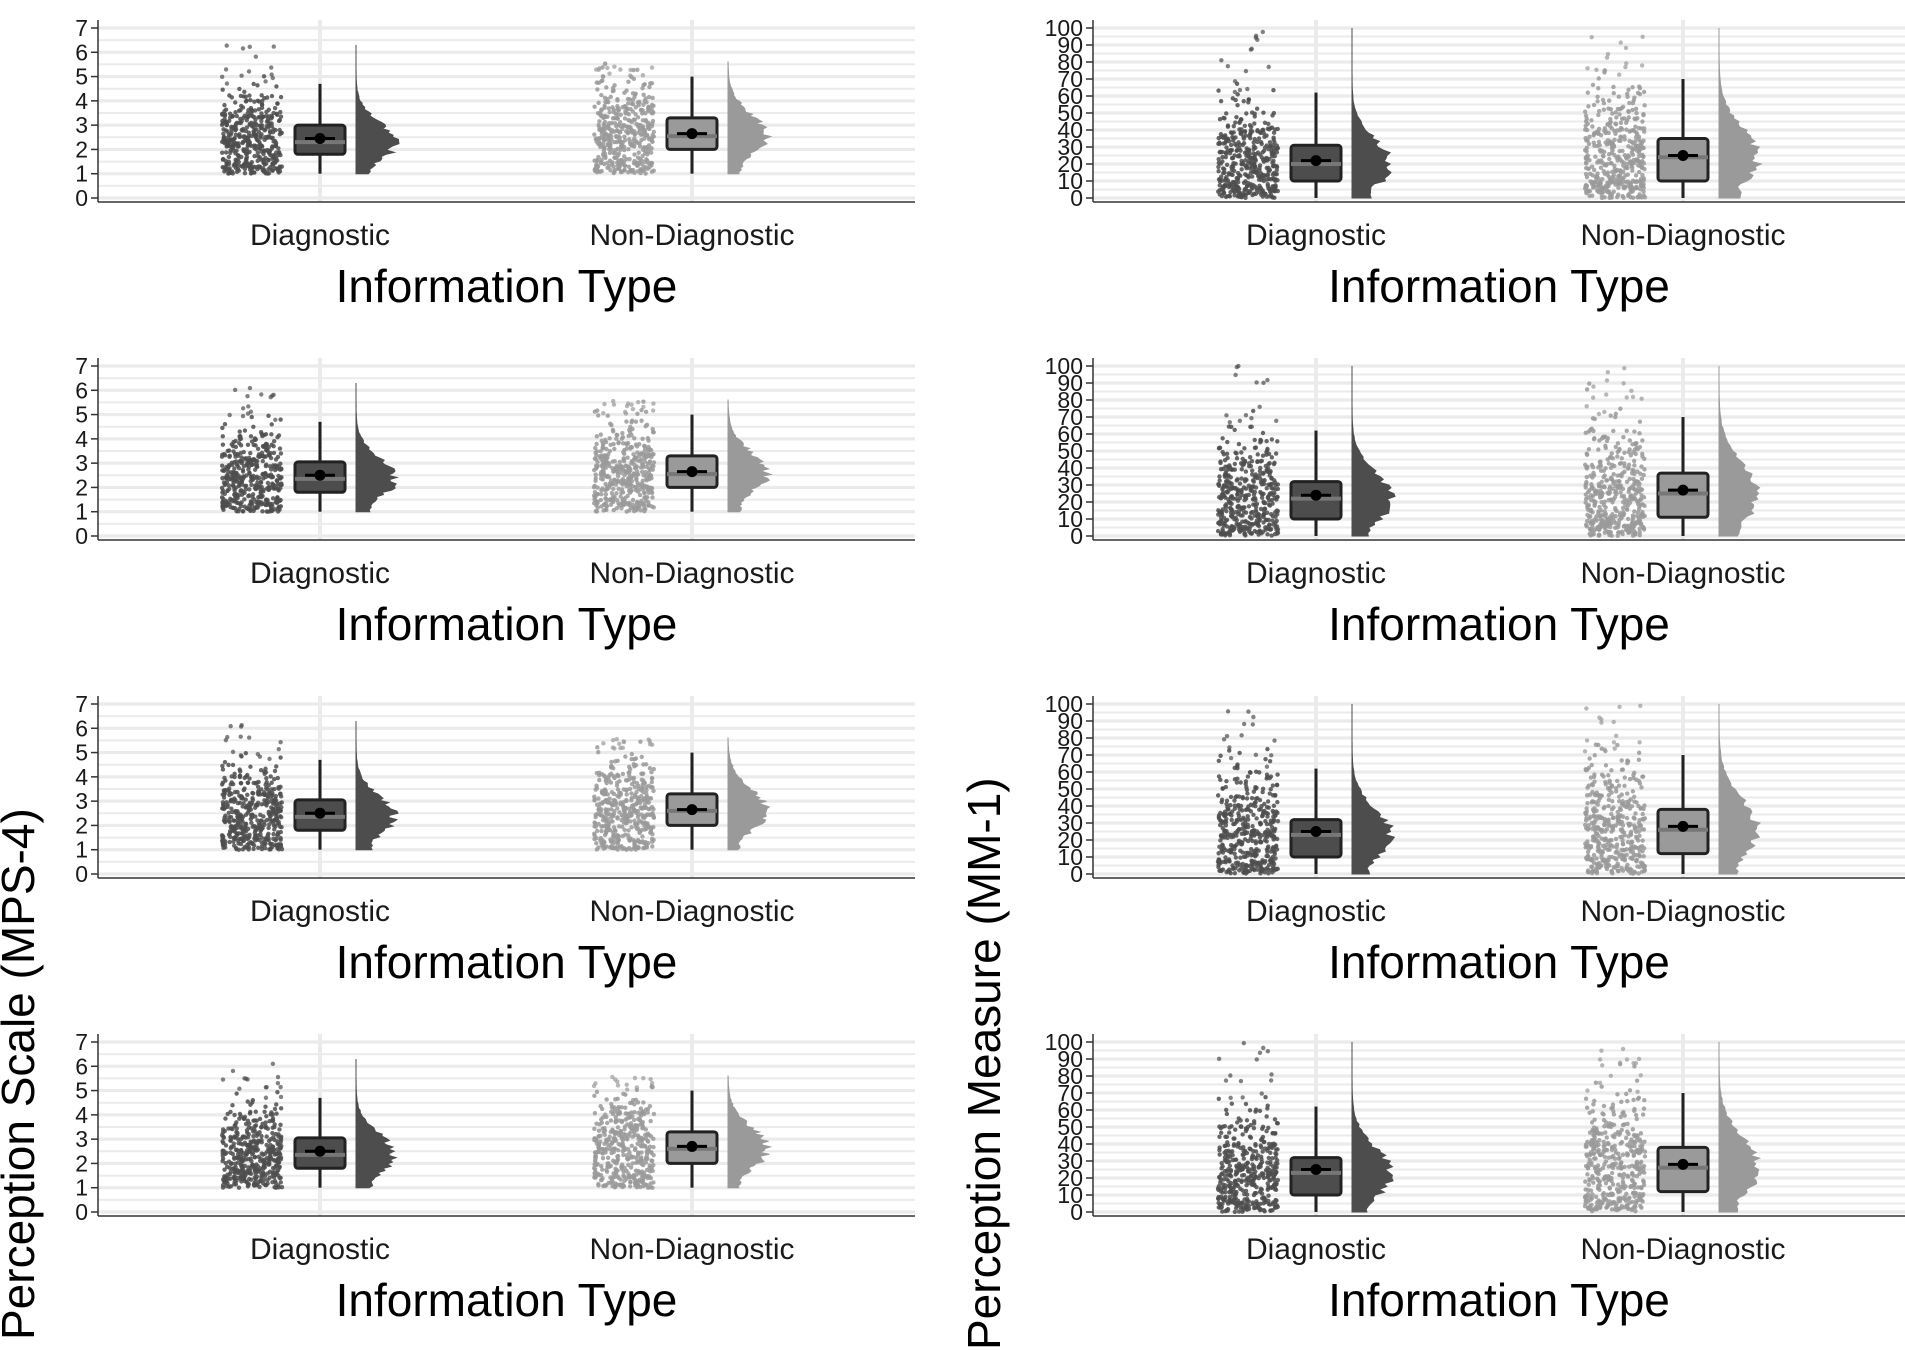  Describe the element at coordinates (1064, 366) in the screenshot. I see `y-tick-label: 100` at that location.